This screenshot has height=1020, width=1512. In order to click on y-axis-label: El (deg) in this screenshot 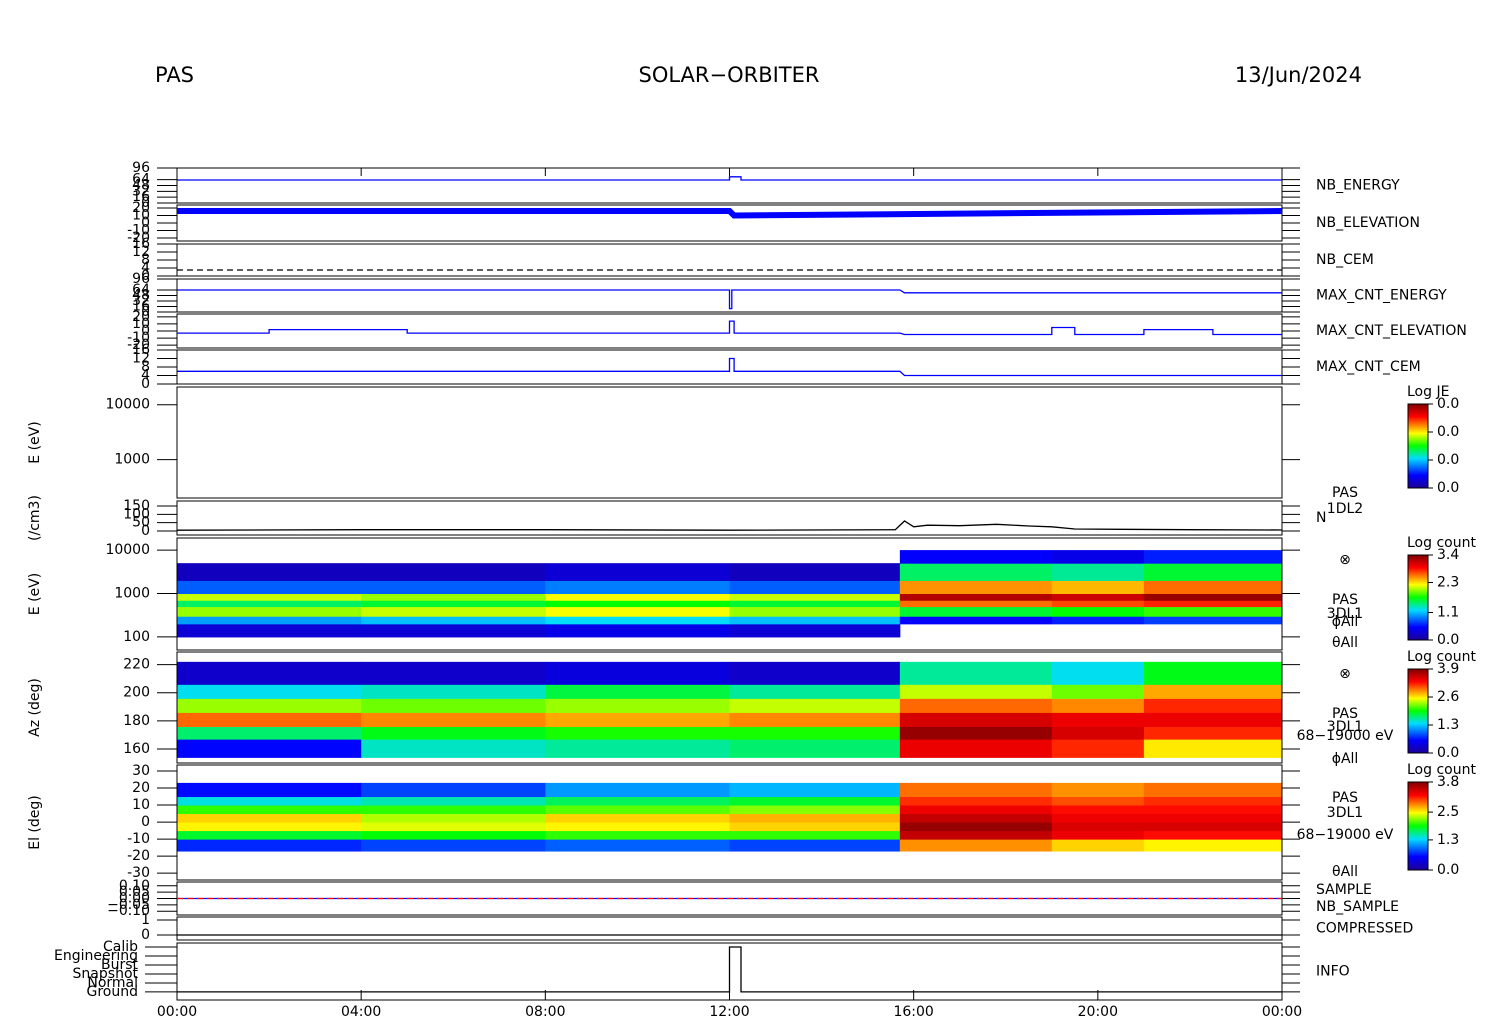, I will do `click(35, 822)`.